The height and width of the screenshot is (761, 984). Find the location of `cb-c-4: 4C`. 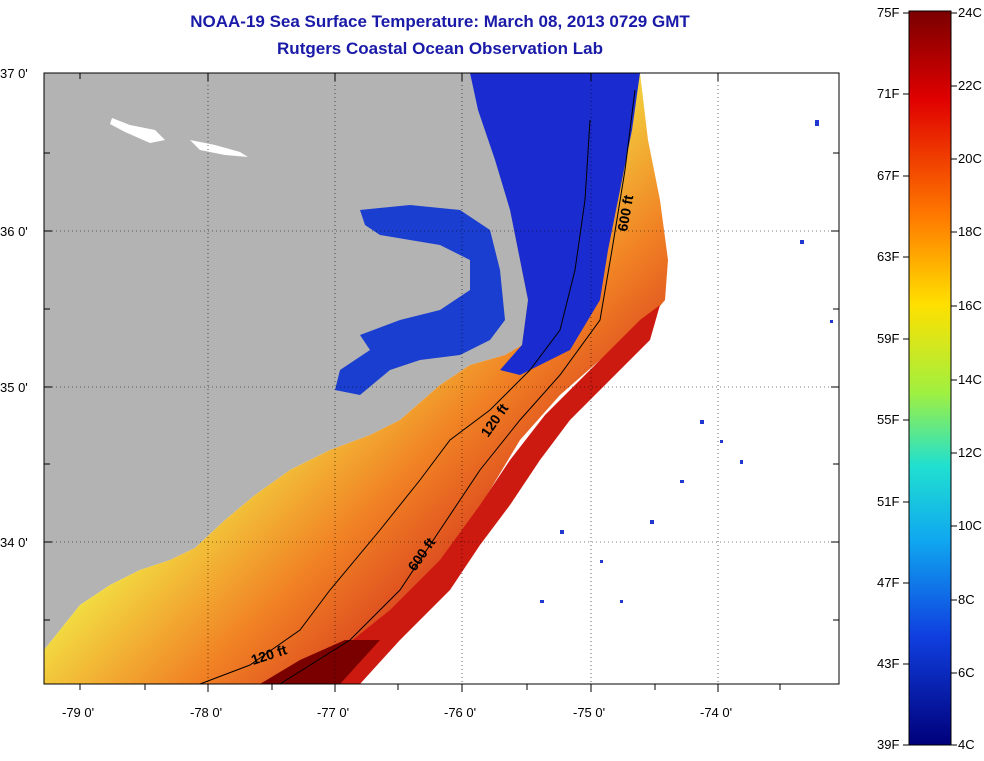

cb-c-4: 4C is located at coordinates (966, 744).